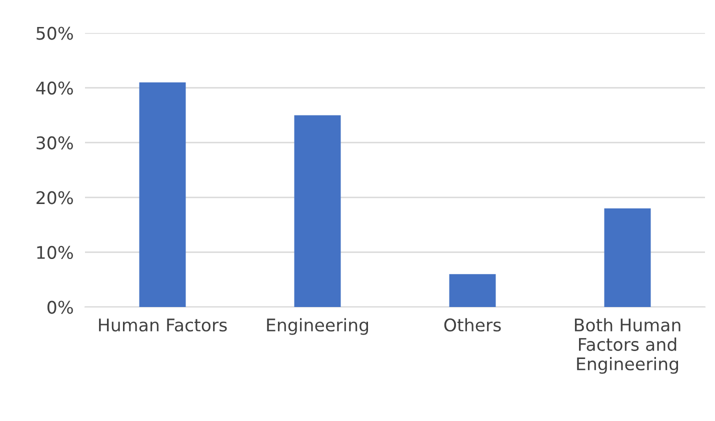 Image resolution: width=715 pixels, height=421 pixels. What do you see at coordinates (627, 346) in the screenshot?
I see `x-tick-label: Both Human Factors and Engineering` at bounding box center [627, 346].